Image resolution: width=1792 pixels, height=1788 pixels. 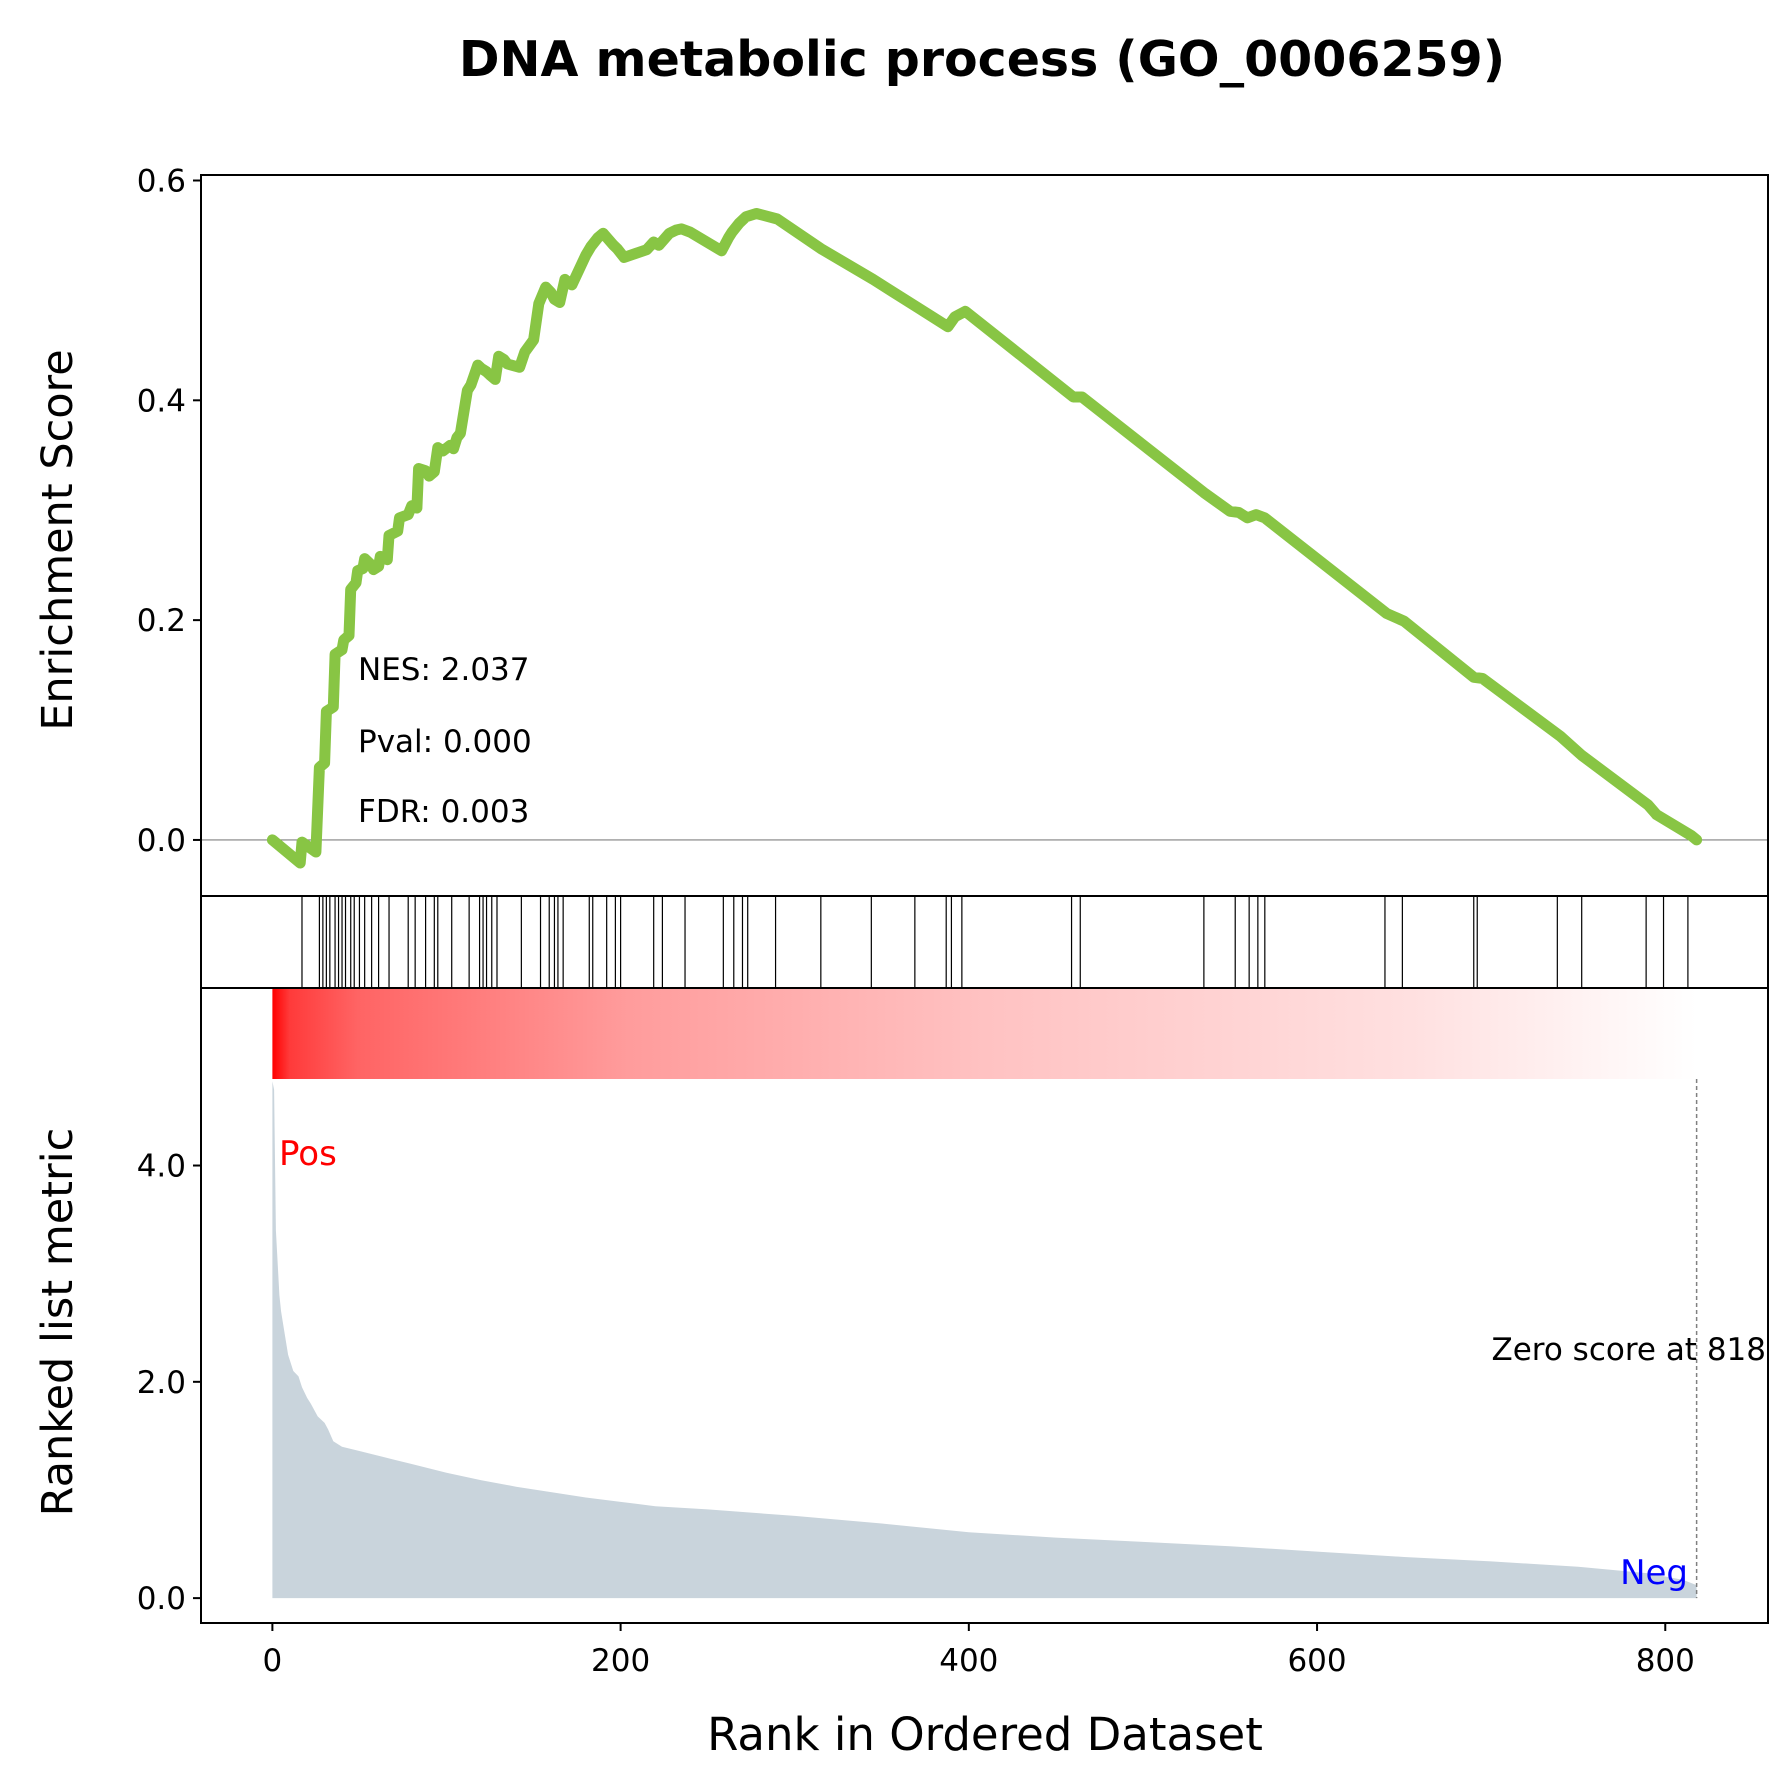 What do you see at coordinates (1654, 1573) in the screenshot?
I see `neg-label: Neg` at bounding box center [1654, 1573].